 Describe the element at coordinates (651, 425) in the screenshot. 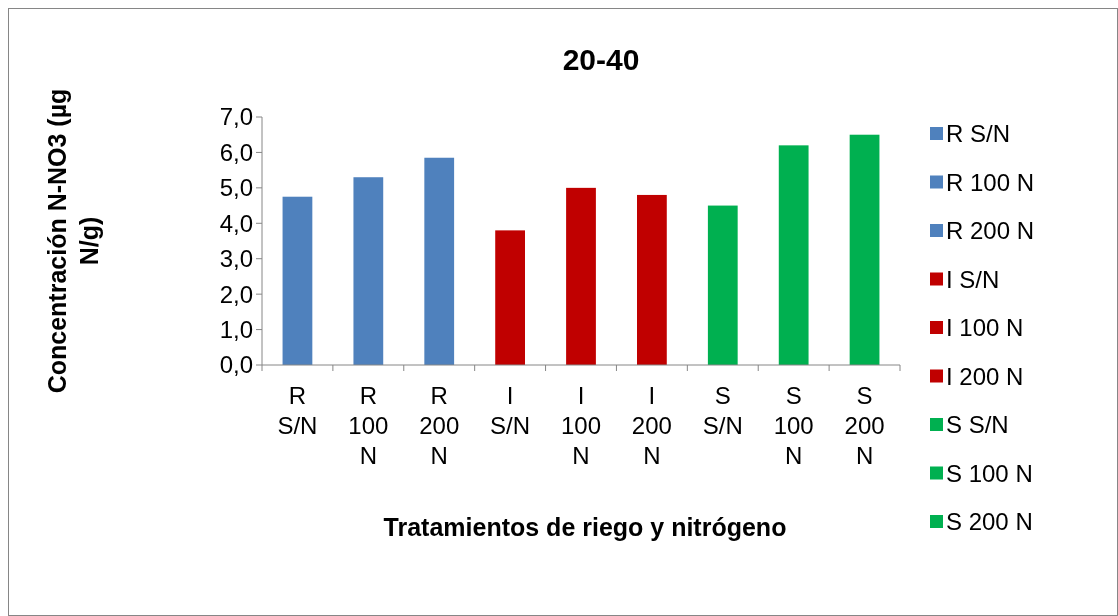

I see `x-tick-label: I 200 N` at that location.